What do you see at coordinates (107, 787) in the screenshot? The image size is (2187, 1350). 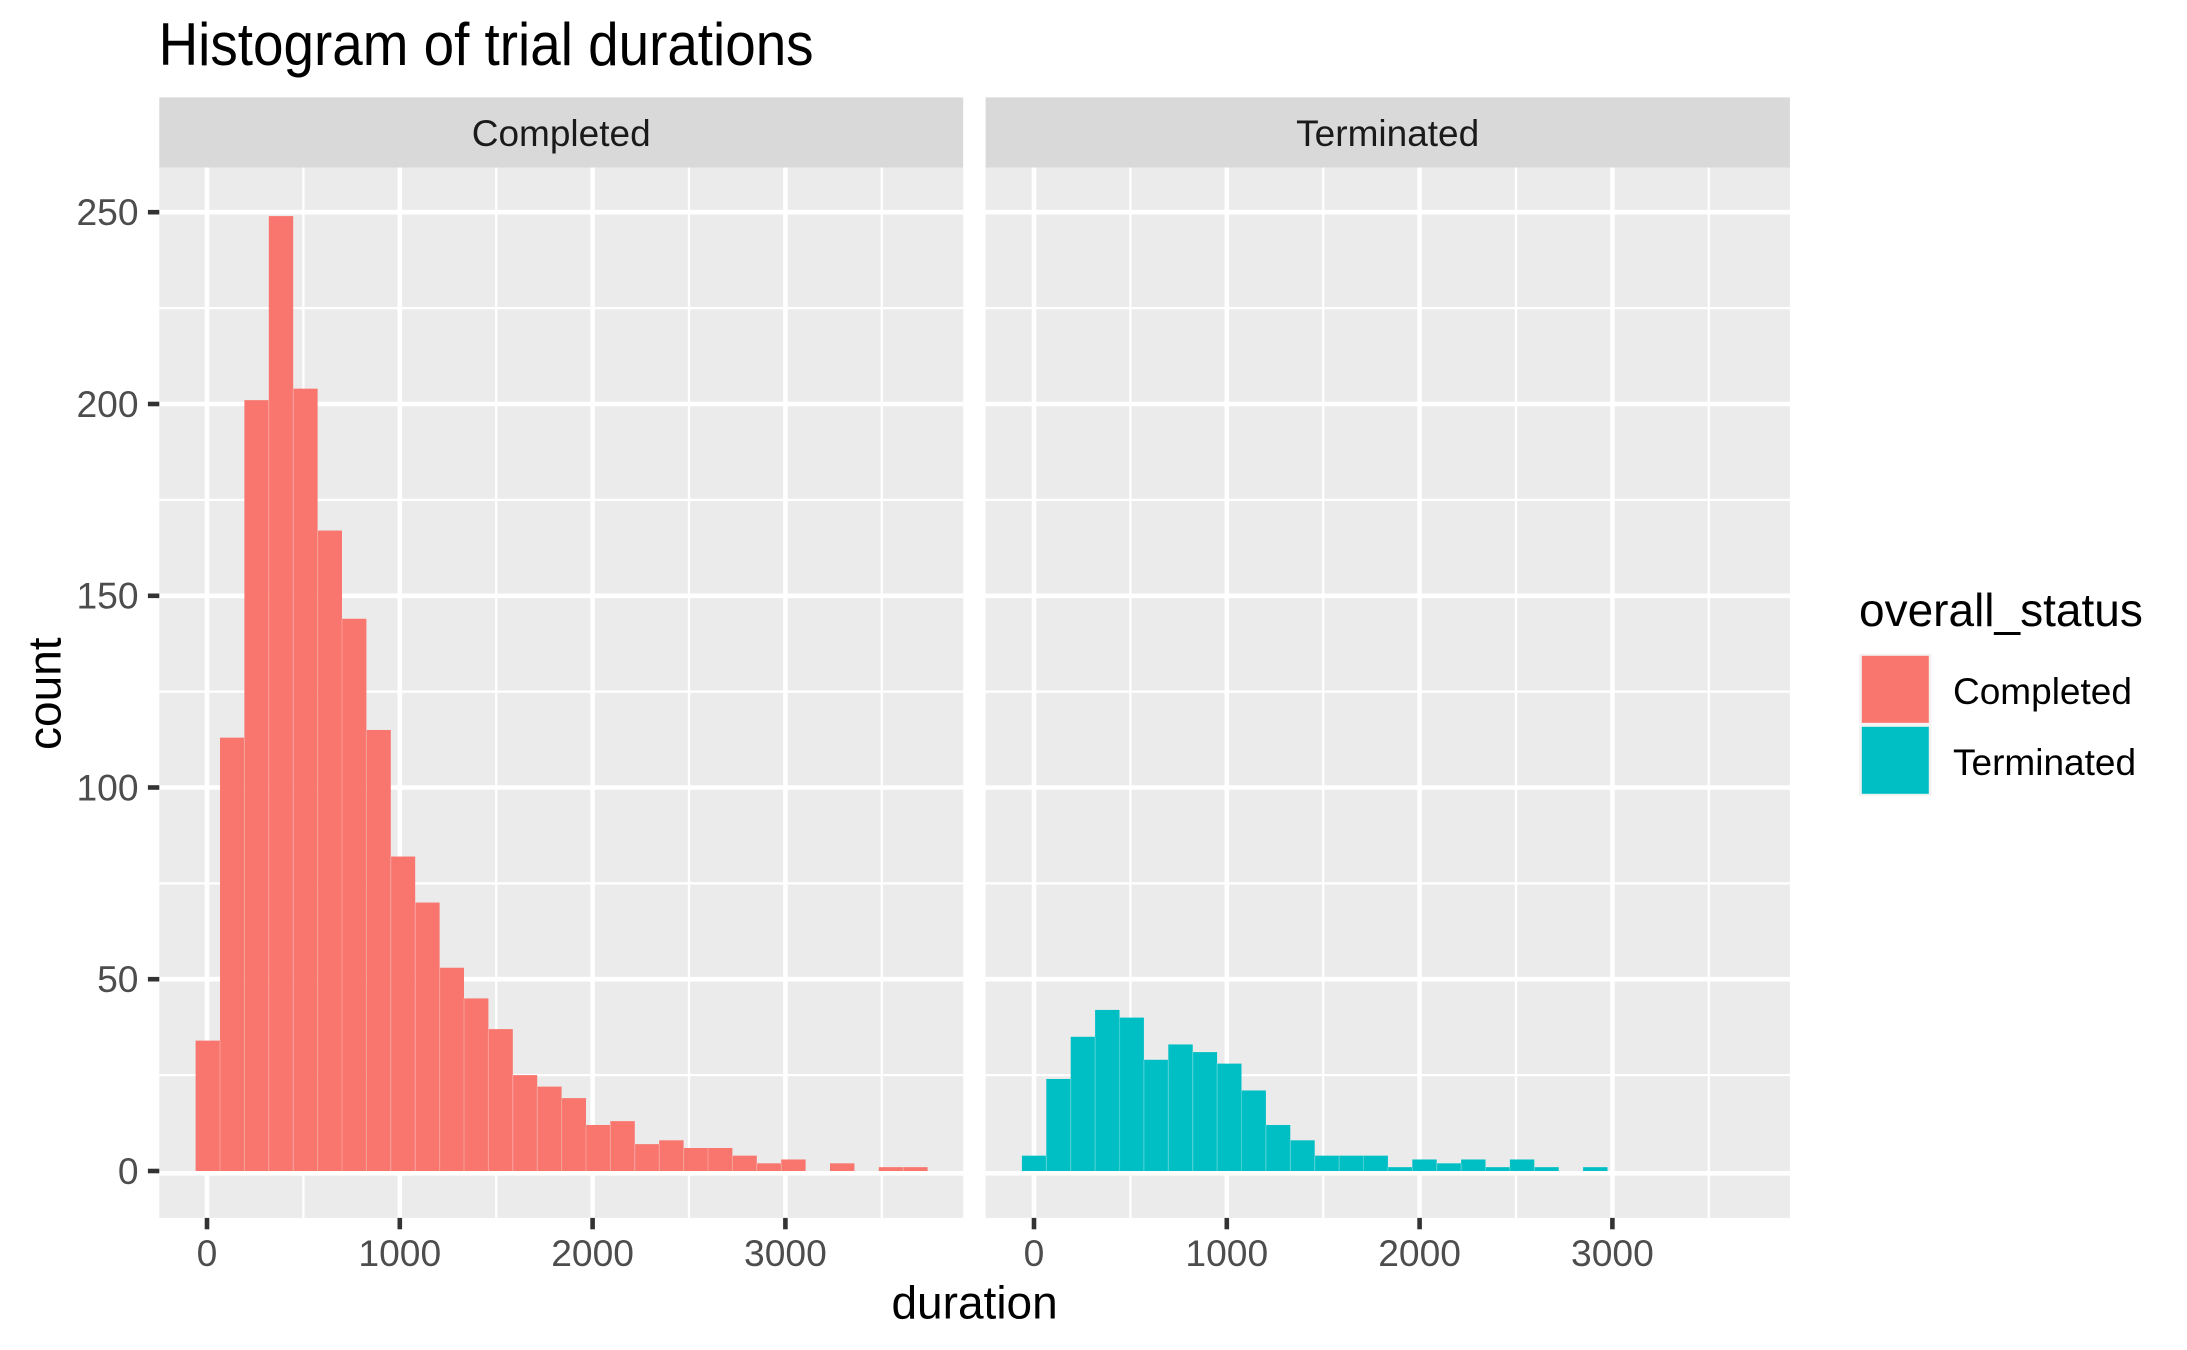 I see `svg-text: 100` at bounding box center [107, 787].